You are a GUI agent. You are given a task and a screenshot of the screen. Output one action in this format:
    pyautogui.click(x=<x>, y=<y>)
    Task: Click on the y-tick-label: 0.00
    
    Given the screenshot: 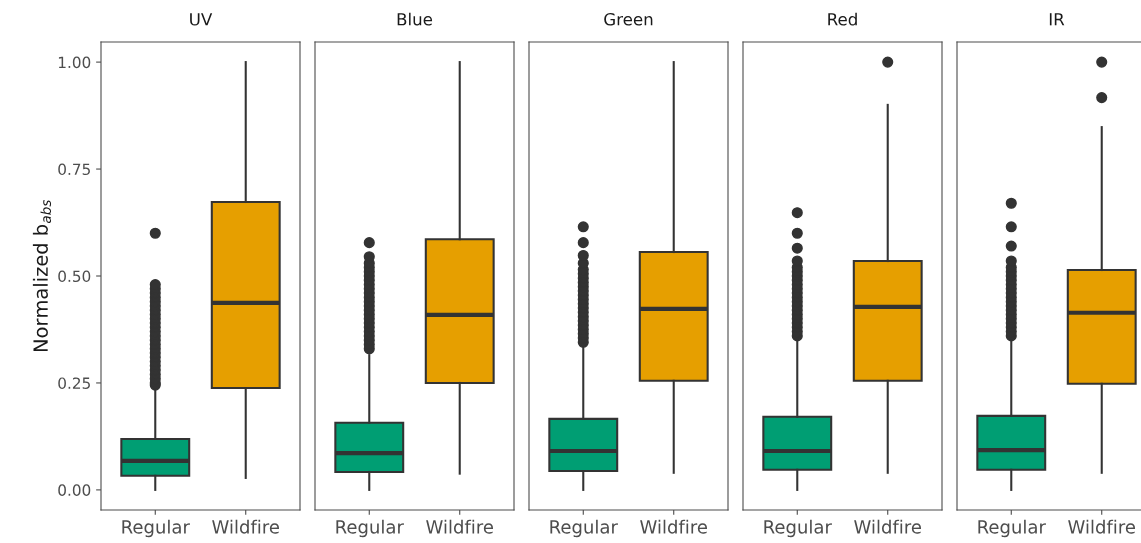 What is the action you would take?
    pyautogui.click(x=74, y=490)
    